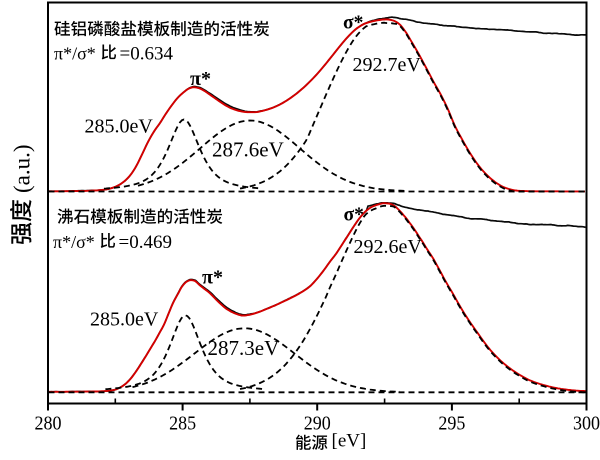 The height and width of the screenshot is (460, 600). I want to click on svg-text: 292.7eV, so click(387, 65).